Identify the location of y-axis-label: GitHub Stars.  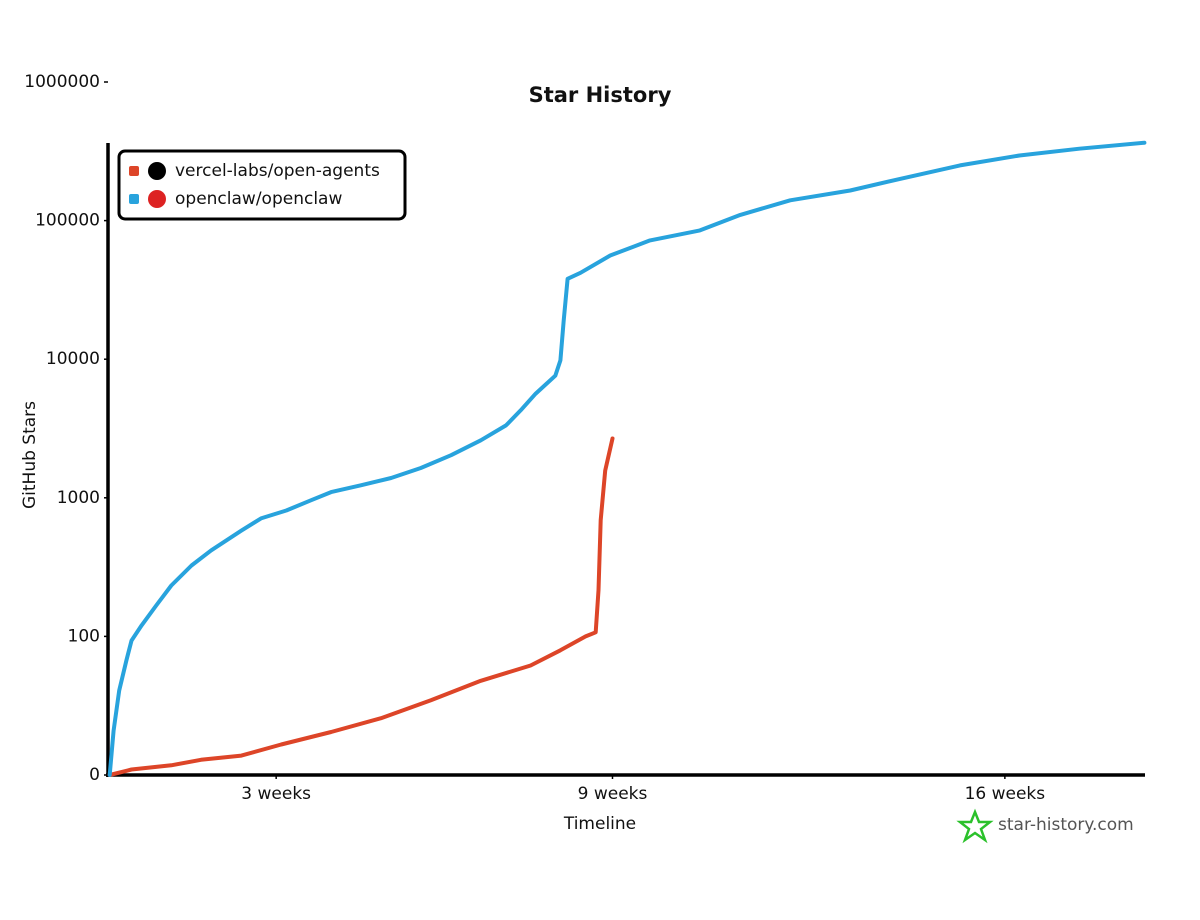
(30, 455).